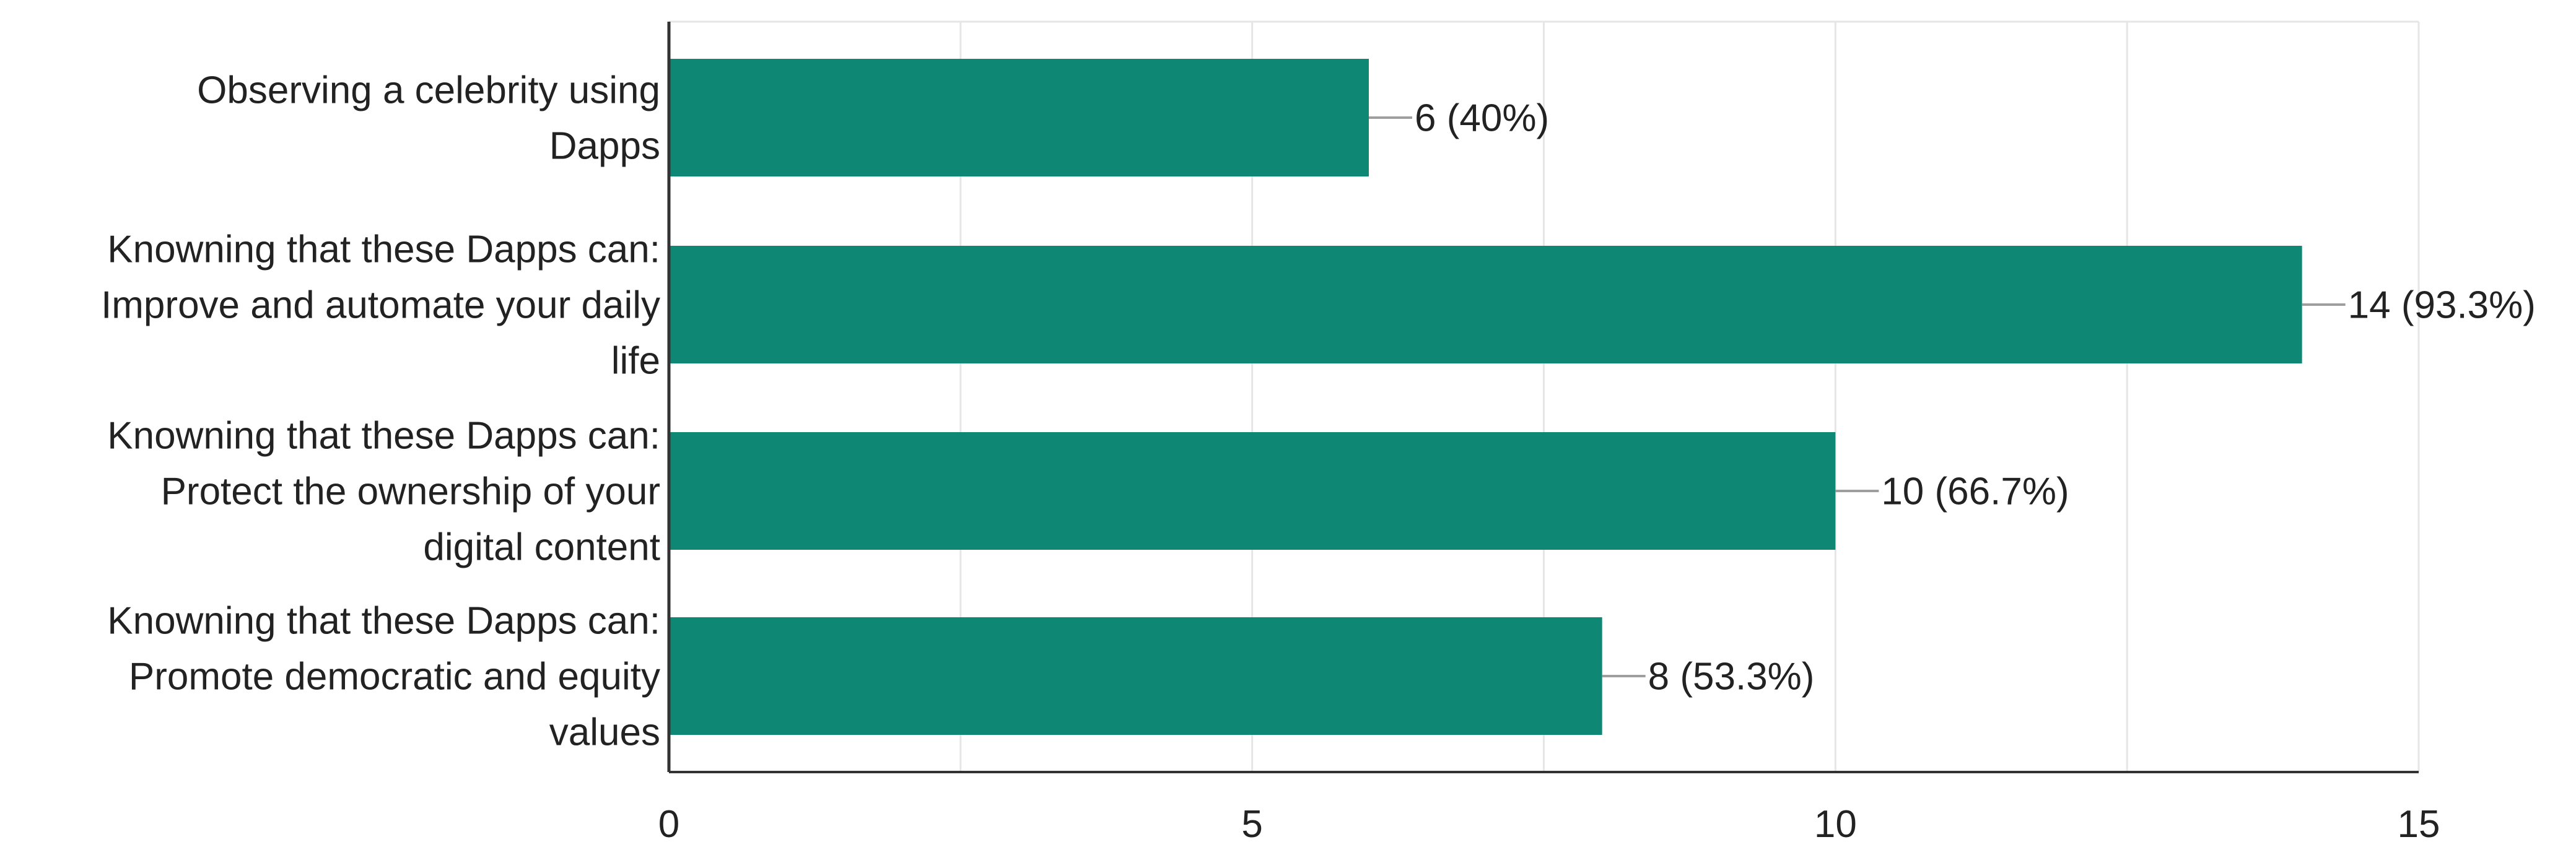  Describe the element at coordinates (1251, 824) in the screenshot. I see `x-tick-label-1: 5` at that location.